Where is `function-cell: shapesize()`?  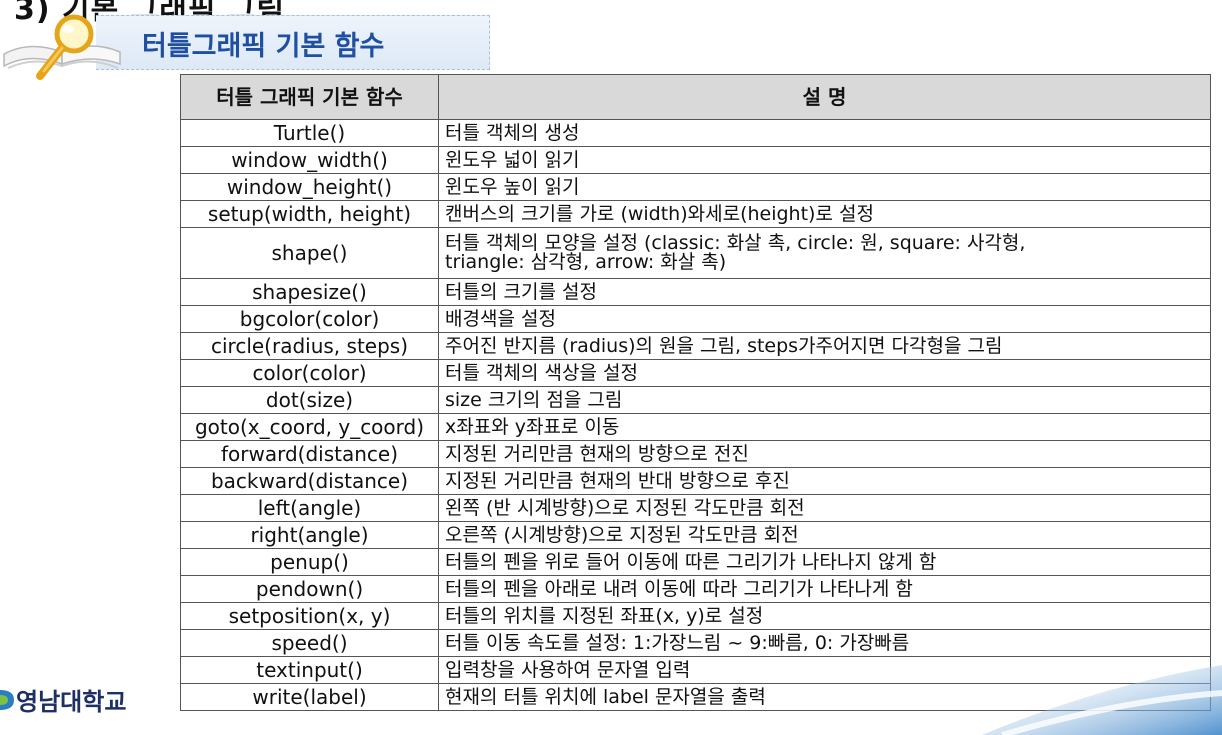
function-cell: shapesize() is located at coordinates (309, 292).